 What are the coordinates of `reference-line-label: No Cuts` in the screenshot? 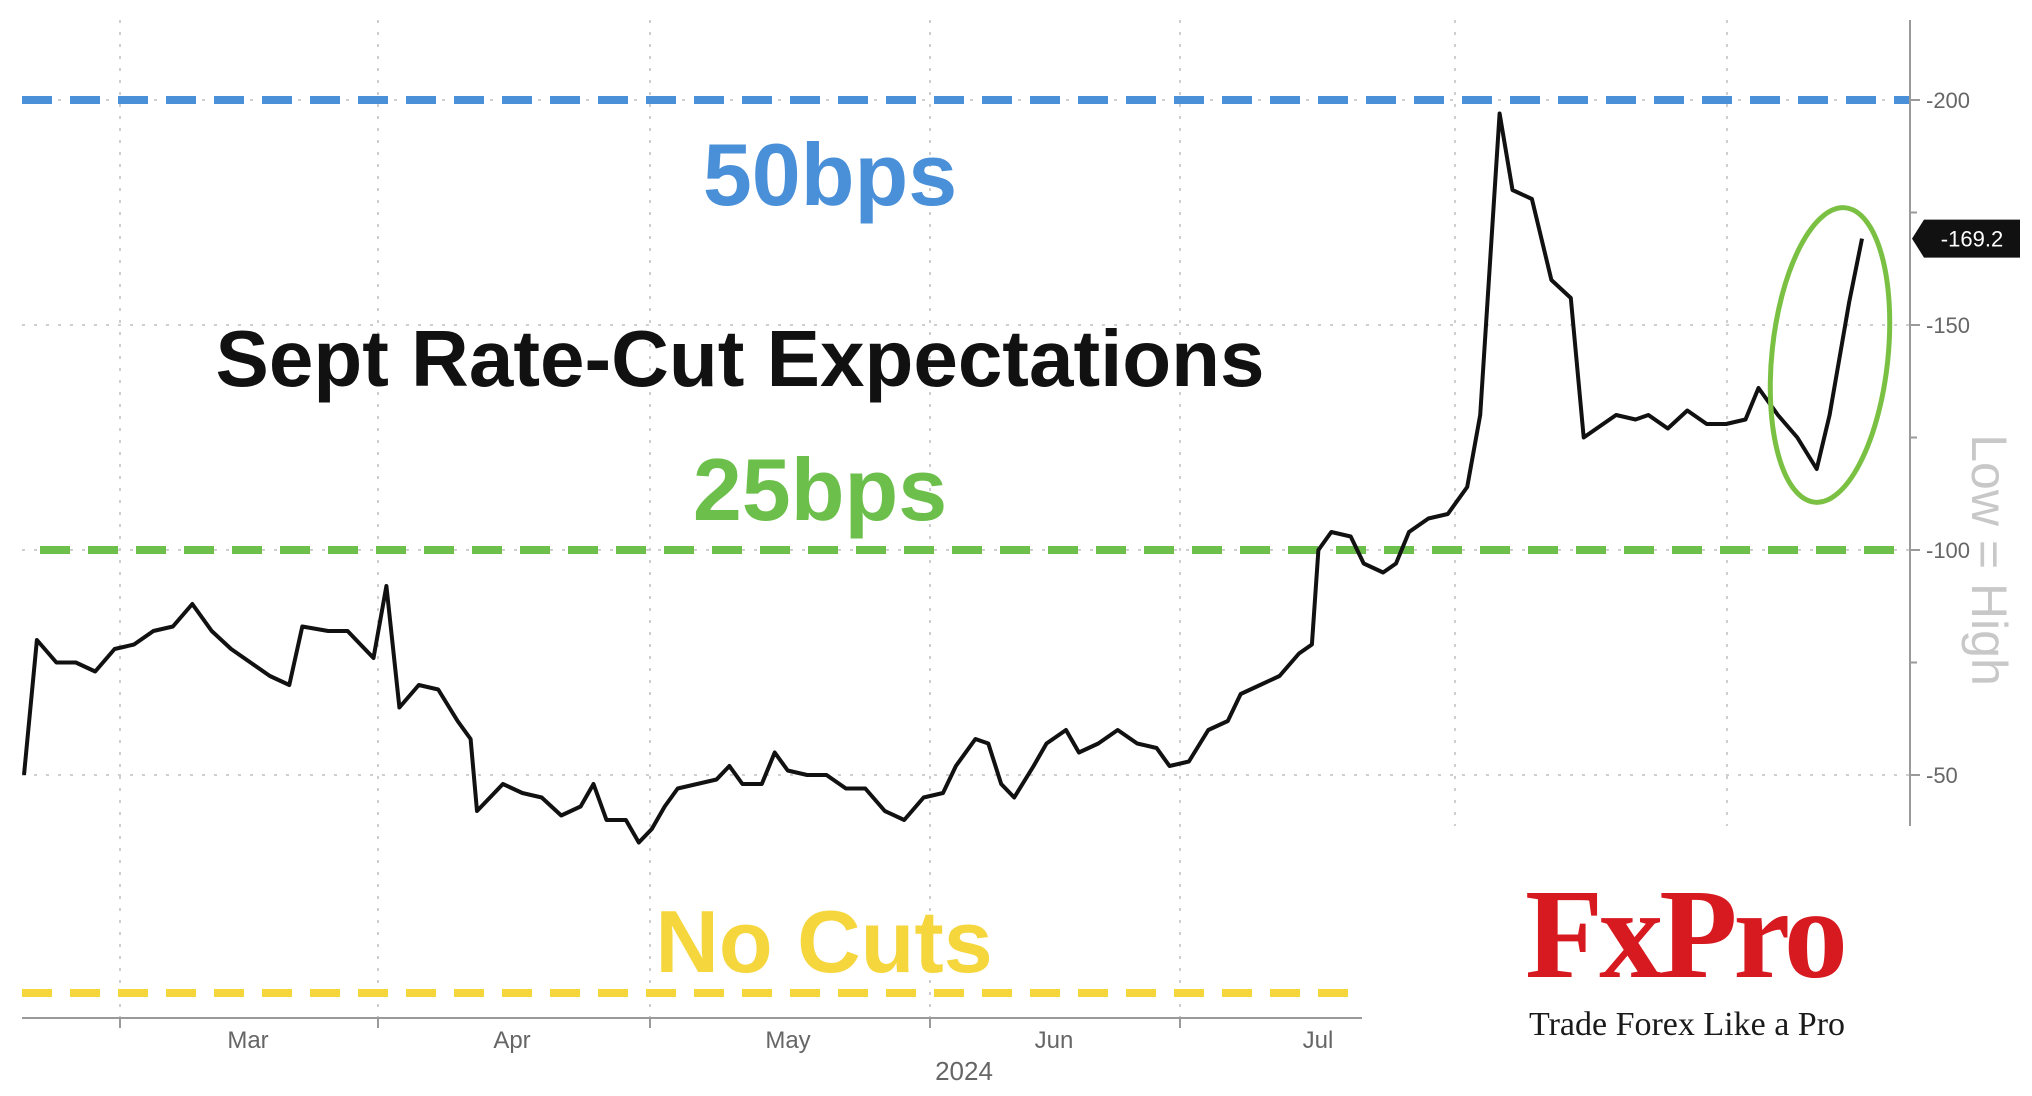 It's located at (823, 941).